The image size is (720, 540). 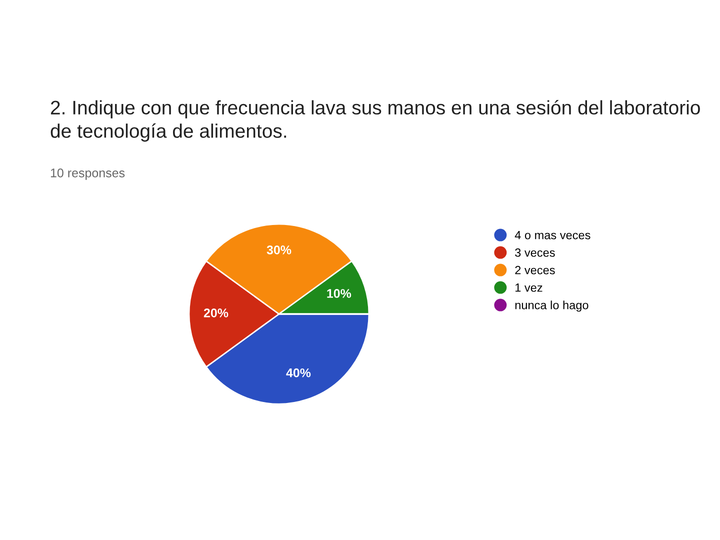 I want to click on data-label: 10%, so click(x=339, y=293).